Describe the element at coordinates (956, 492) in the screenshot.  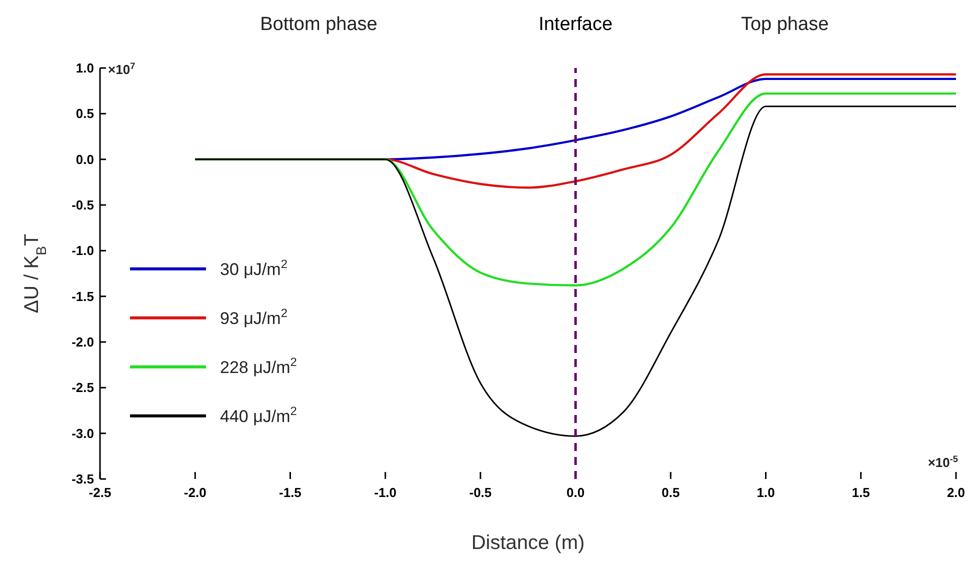
I see `x-tick-label: 2.0` at that location.